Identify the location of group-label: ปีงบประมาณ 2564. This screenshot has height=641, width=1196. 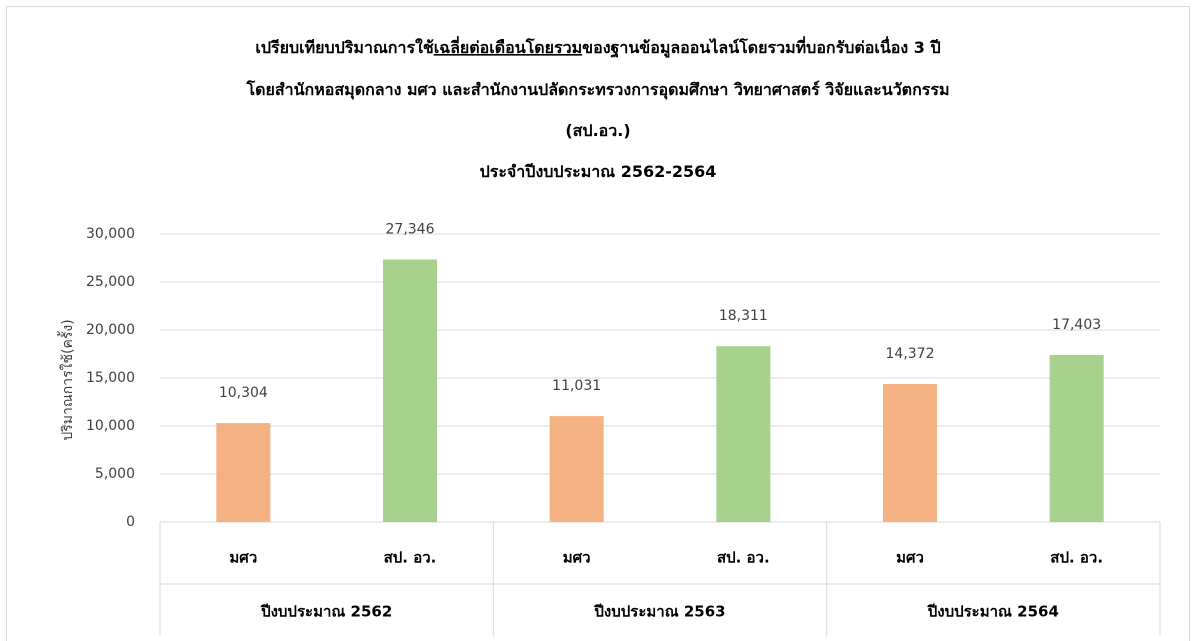
(993, 612).